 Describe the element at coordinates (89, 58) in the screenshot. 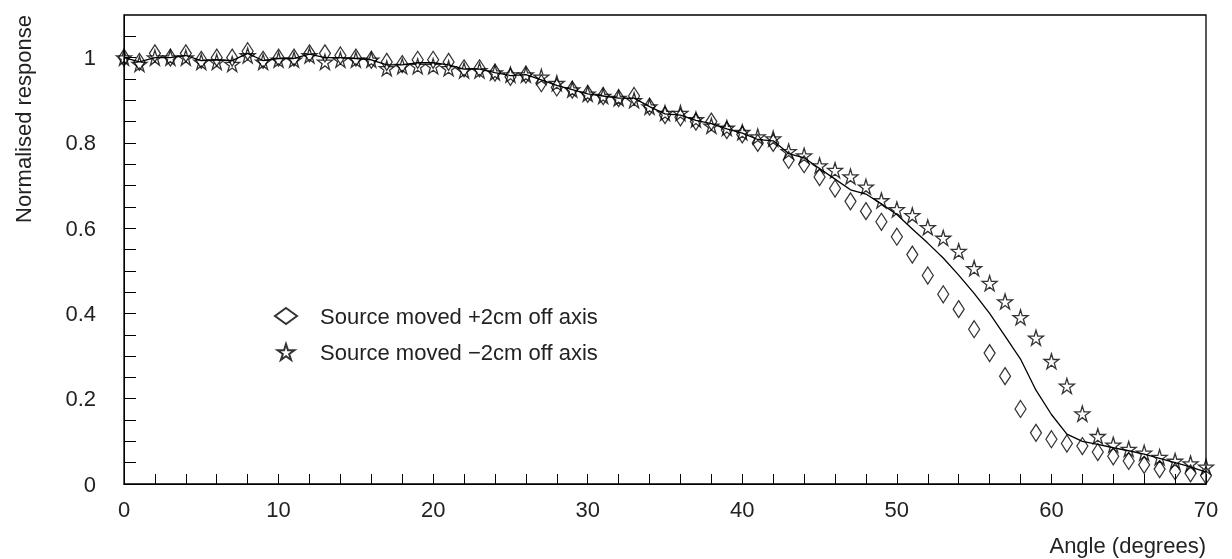

I see `y-tick-label: 1` at that location.